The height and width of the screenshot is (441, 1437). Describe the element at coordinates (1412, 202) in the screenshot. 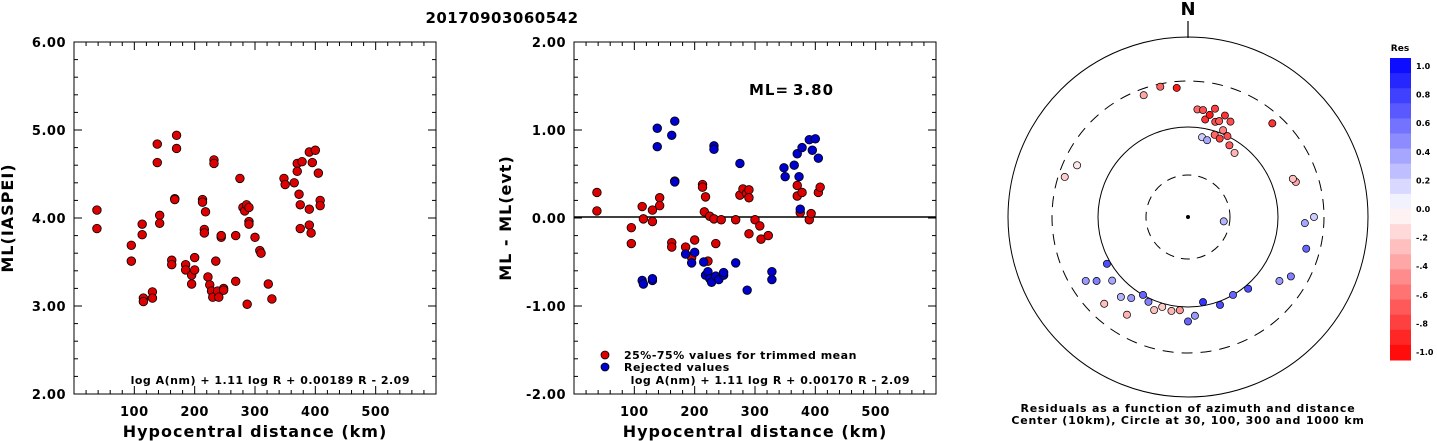

I see `residual-colorbar: Res 1.0 0.8 0.6 0.4 0.2 0.0 -.2 -.4 -.6 -.8 -1.0` at that location.